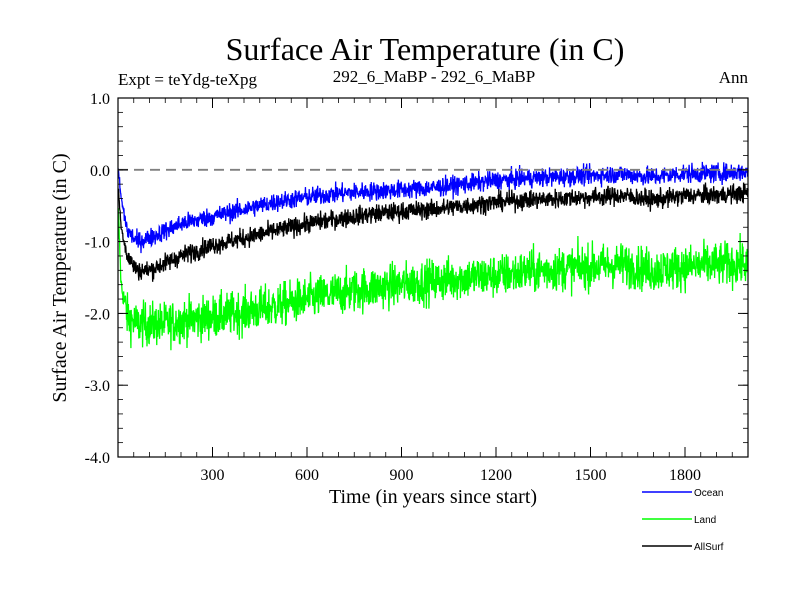 Image resolution: width=800 pixels, height=600 pixels. I want to click on chart-subtitle-right: Ann, so click(734, 77).